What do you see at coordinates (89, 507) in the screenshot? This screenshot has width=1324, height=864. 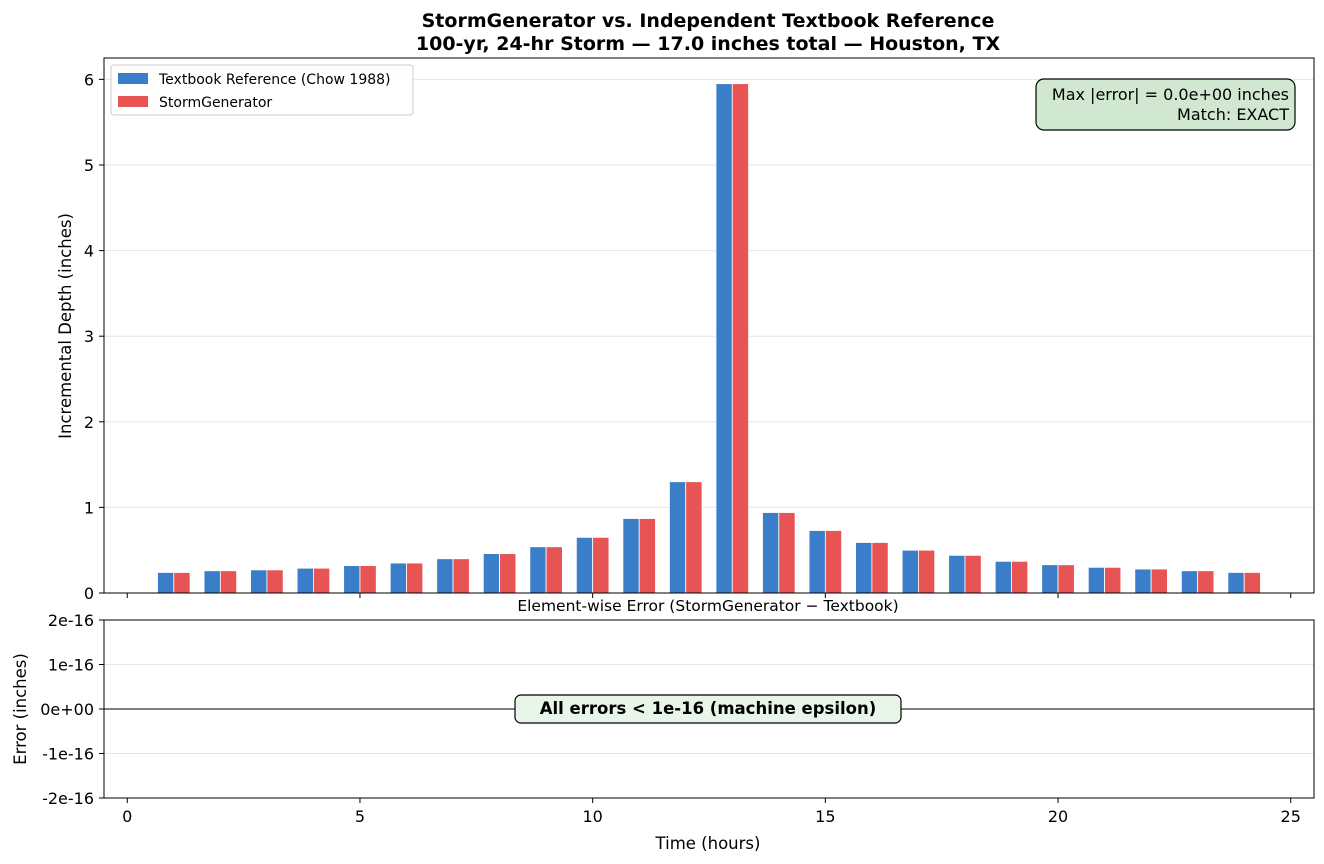 I see `depth-y-tick-label: 1` at bounding box center [89, 507].